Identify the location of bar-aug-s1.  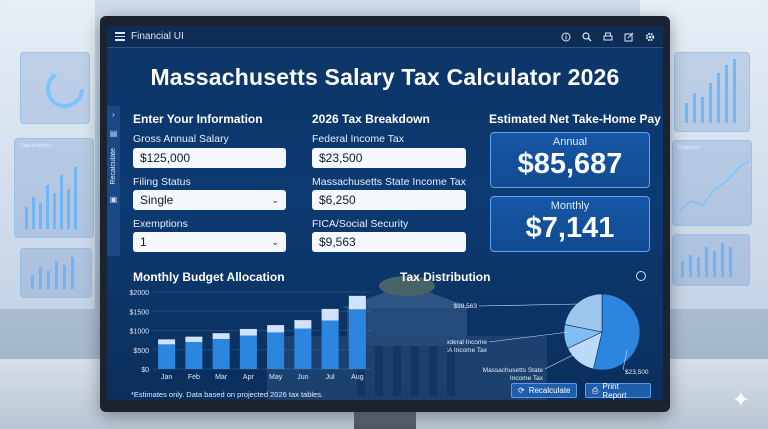
(357, 302).